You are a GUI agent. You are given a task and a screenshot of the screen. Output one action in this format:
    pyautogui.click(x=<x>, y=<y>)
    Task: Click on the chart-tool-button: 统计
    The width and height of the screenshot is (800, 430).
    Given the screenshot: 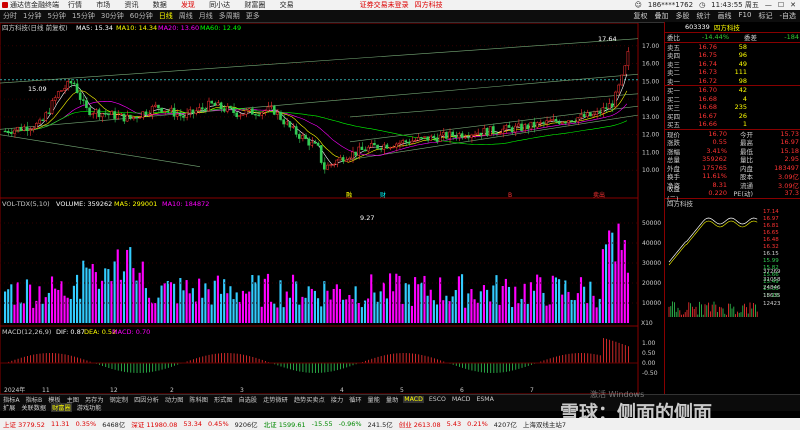 What is the action you would take?
    pyautogui.click(x=703, y=16)
    